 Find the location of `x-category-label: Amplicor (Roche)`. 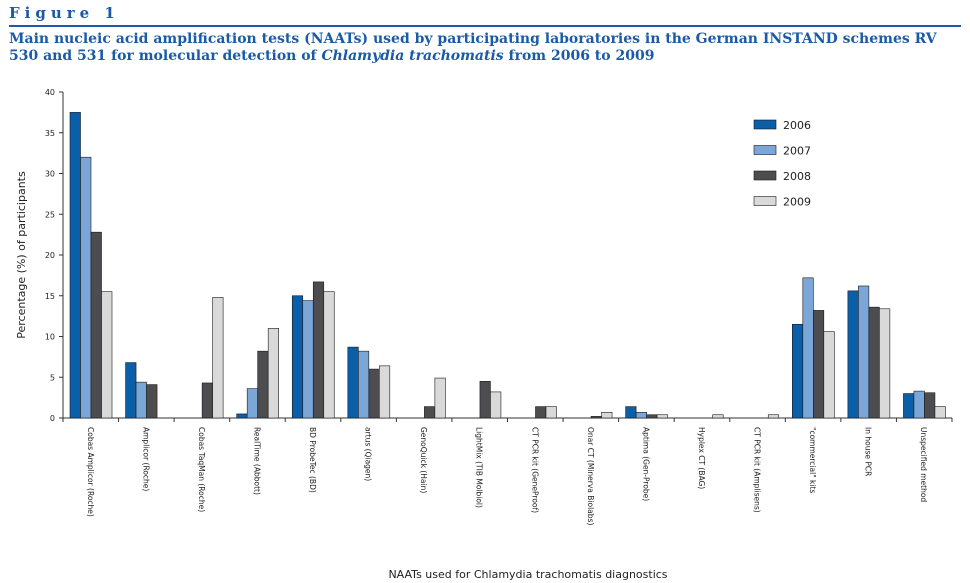

x-category-label: Amplicor (Roche) is located at coordinates (145, 459).